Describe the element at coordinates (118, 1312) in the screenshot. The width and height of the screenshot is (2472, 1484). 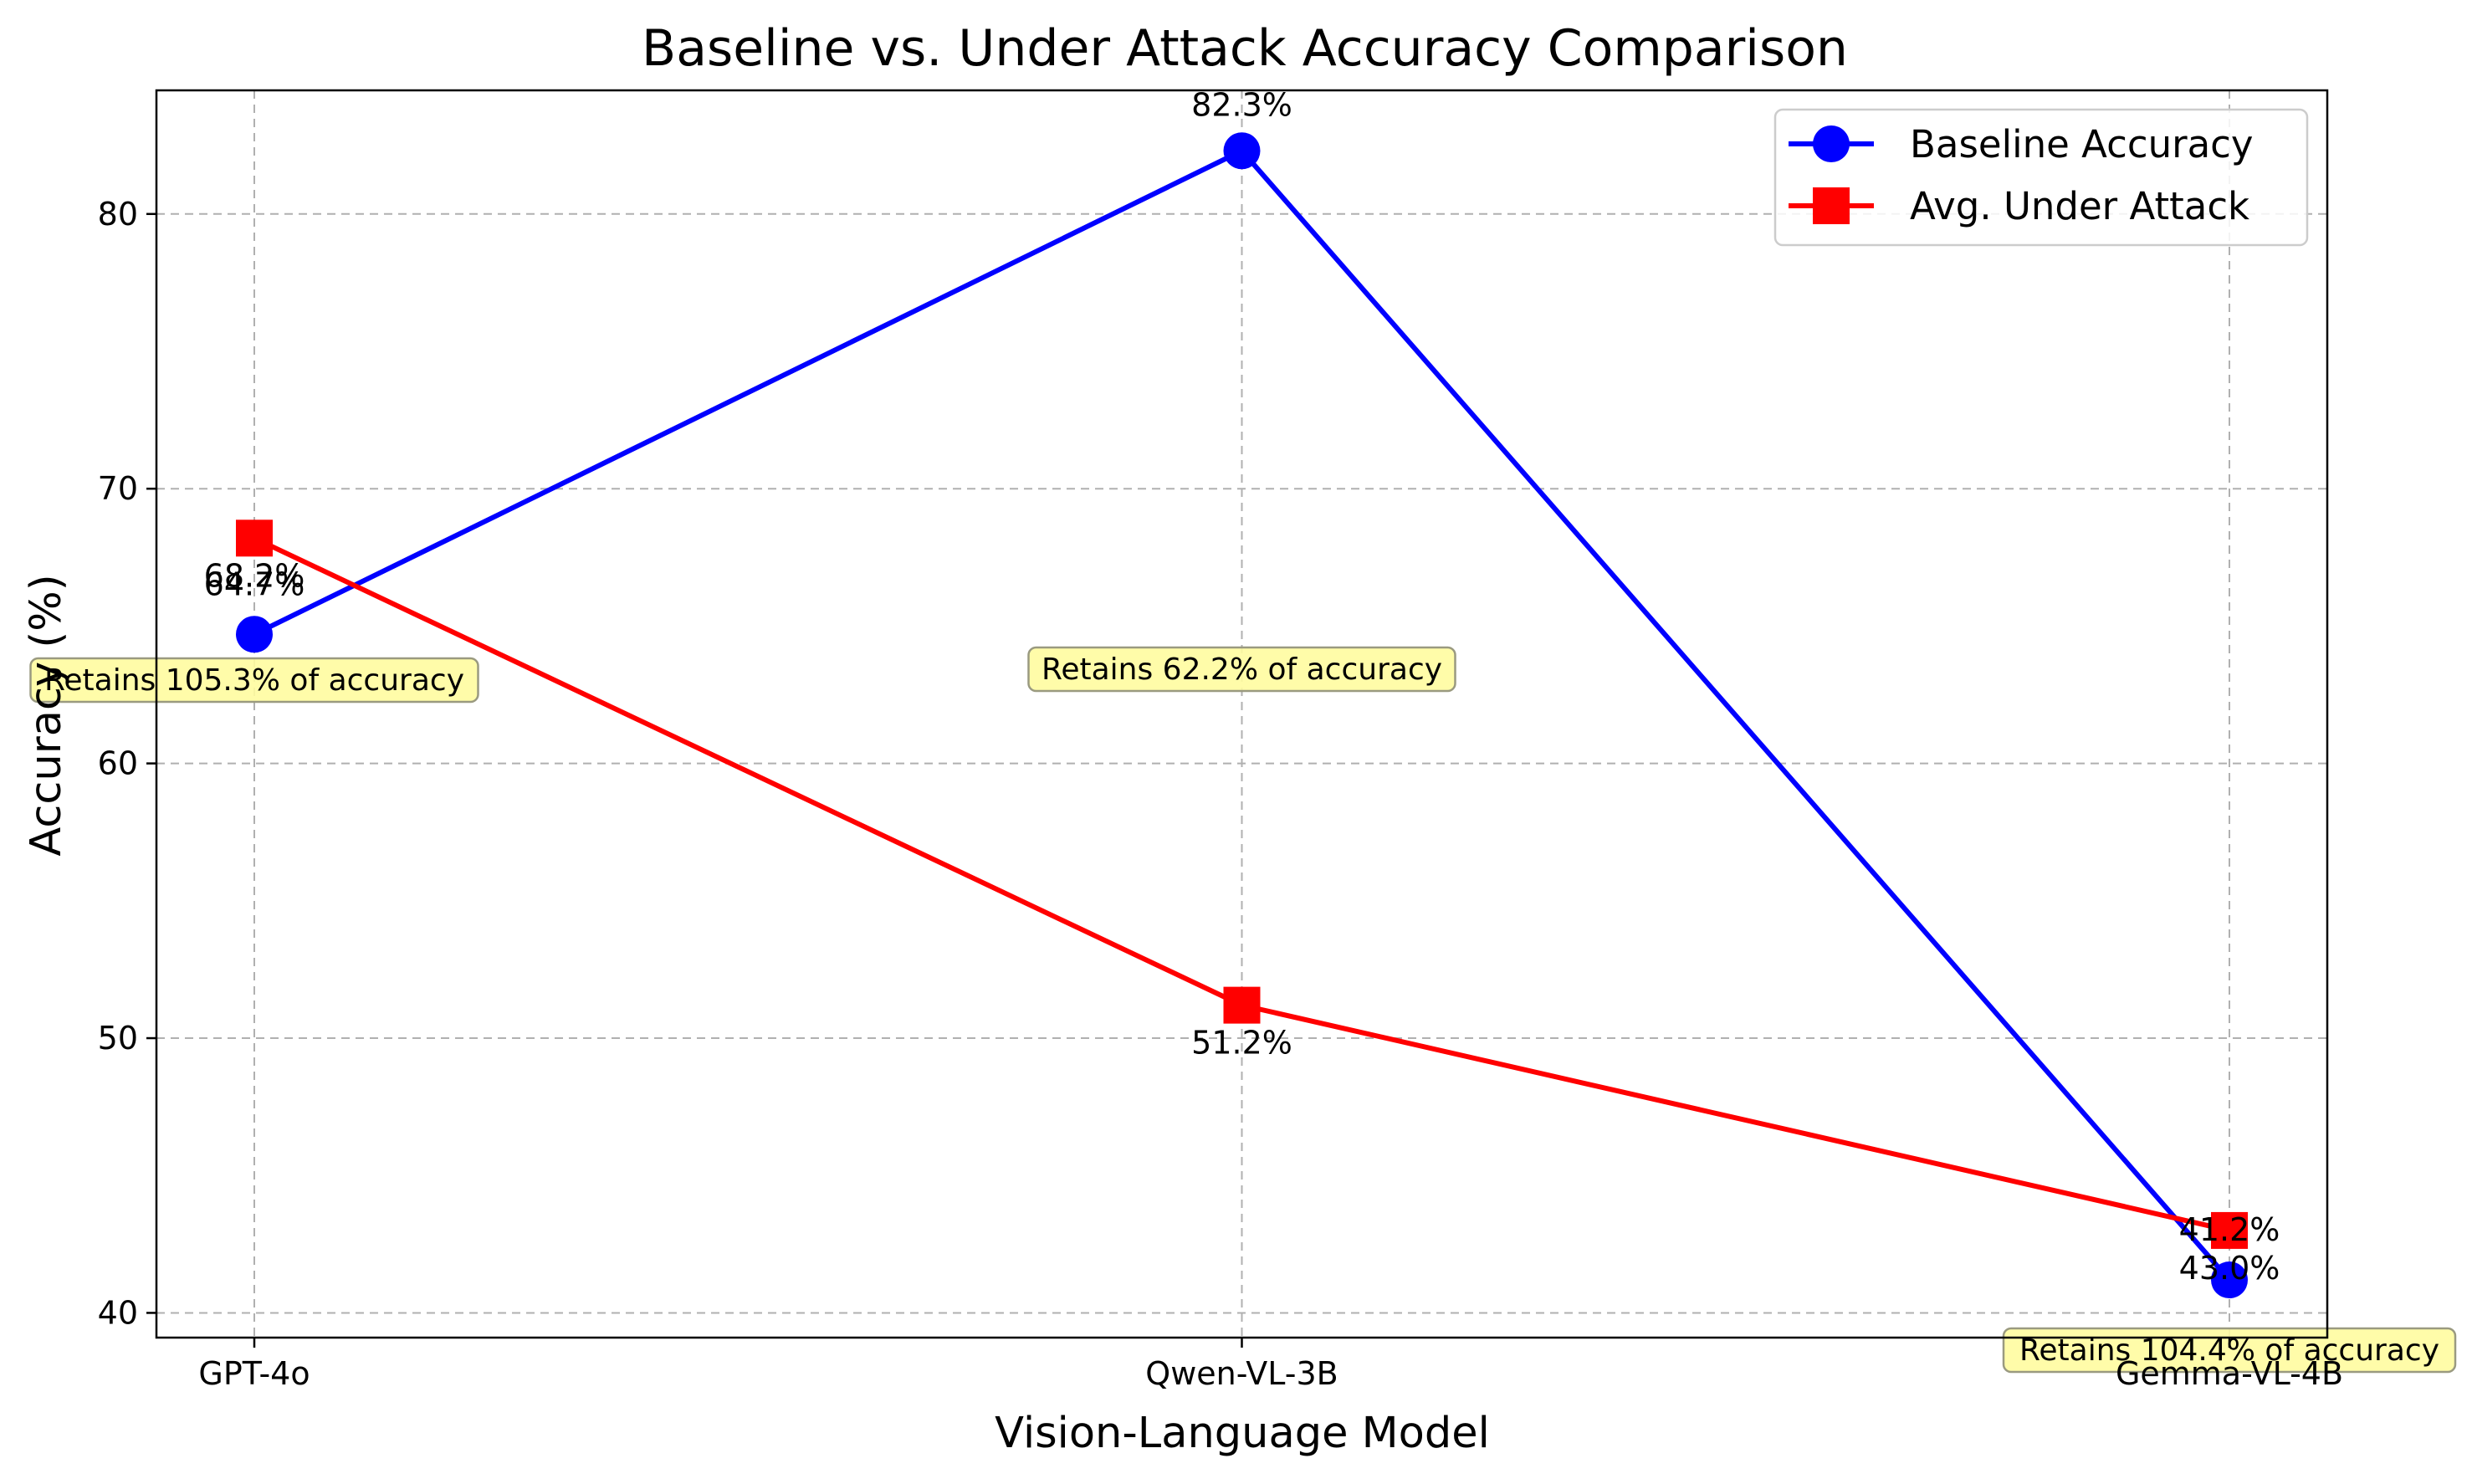
I see `y-tick-label: 40` at that location.